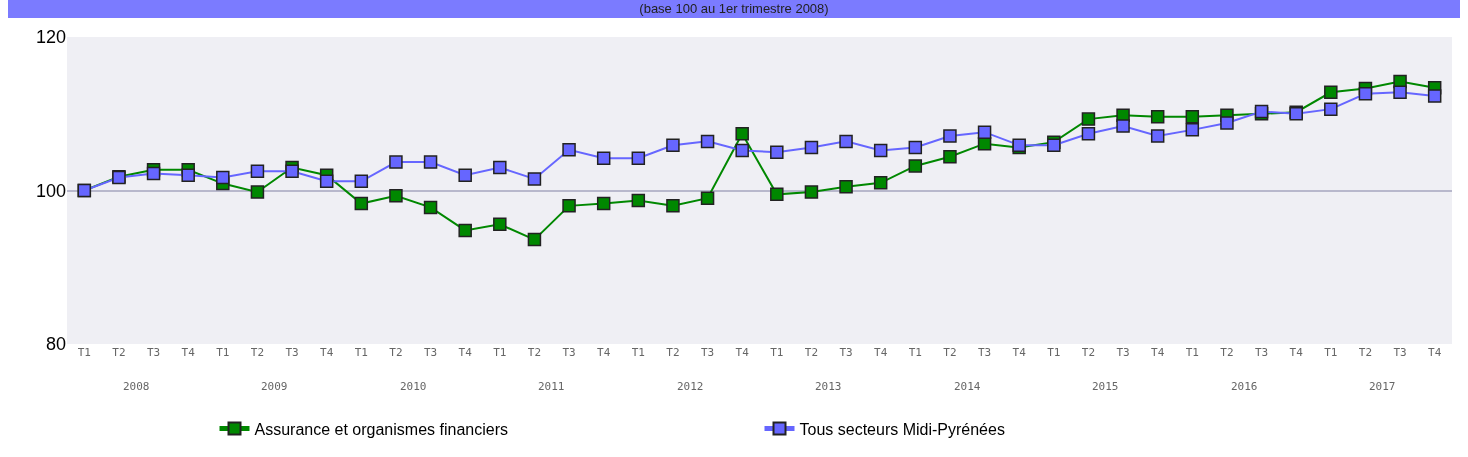 Image resolution: width=1468 pixels, height=457 pixels. I want to click on text: 2010, so click(413, 386).